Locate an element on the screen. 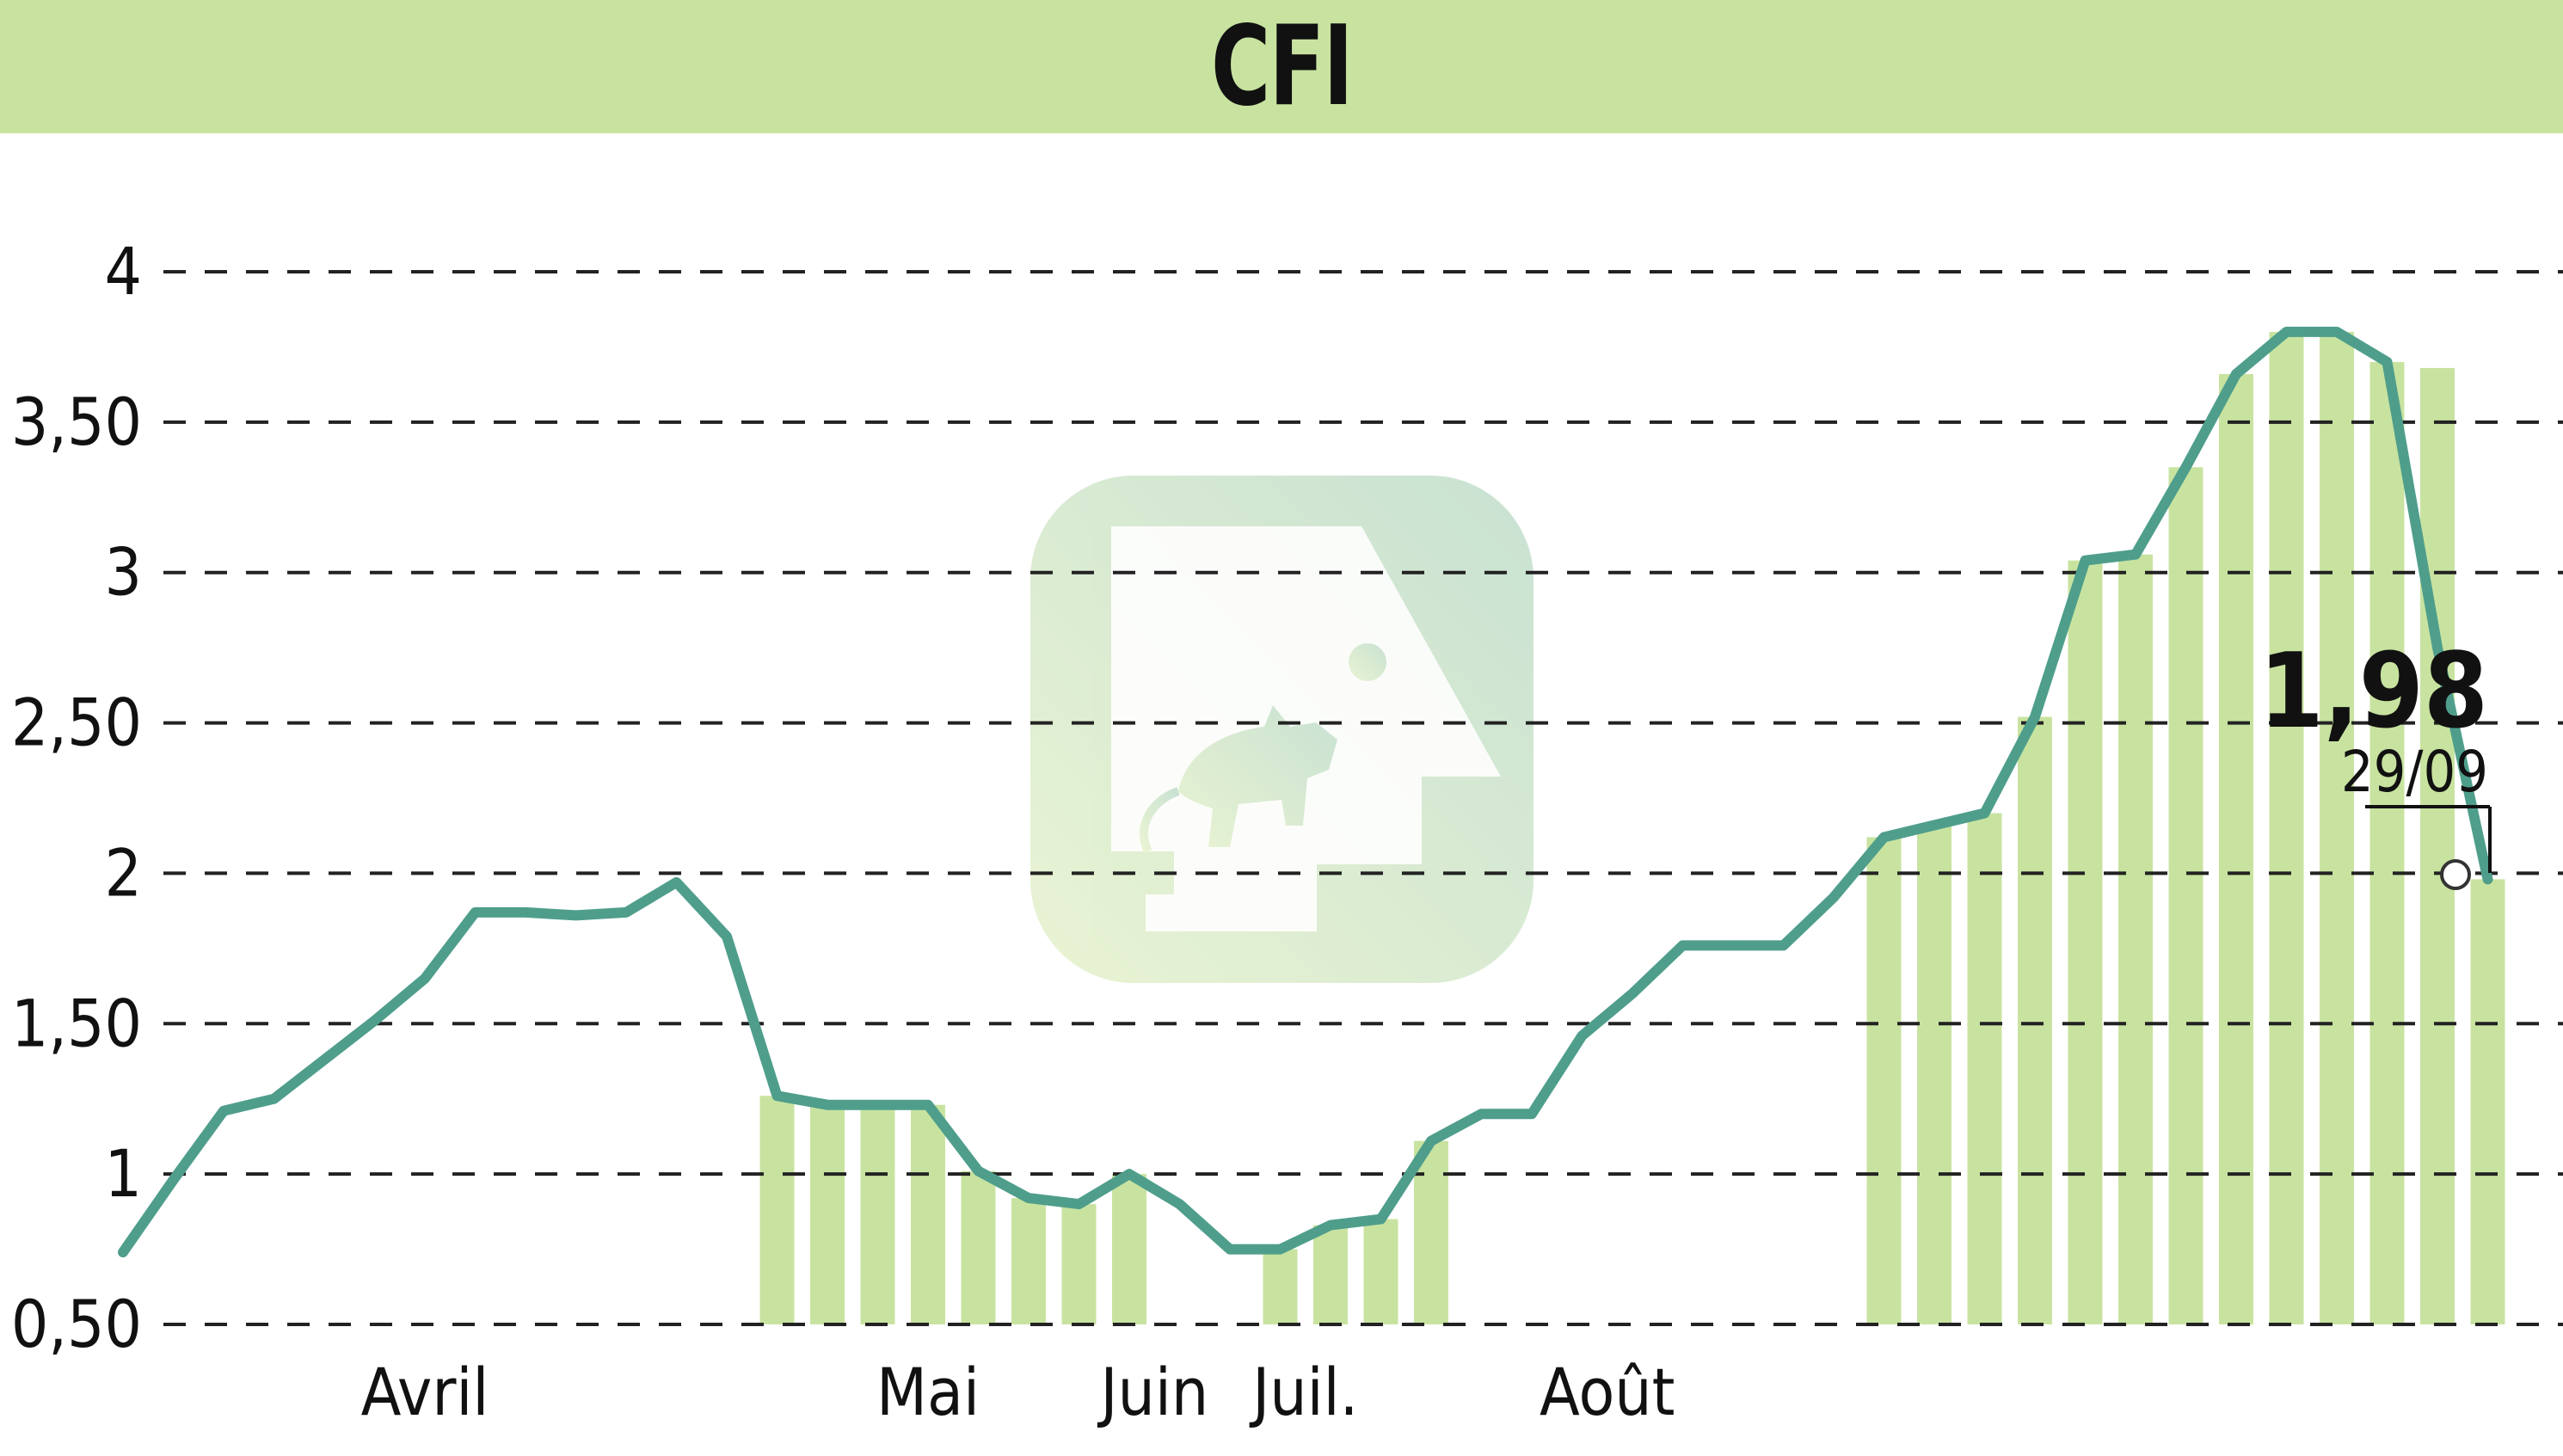 This screenshot has height=1456, width=2563. y-tick-label-7: 0,50 is located at coordinates (76, 1324).